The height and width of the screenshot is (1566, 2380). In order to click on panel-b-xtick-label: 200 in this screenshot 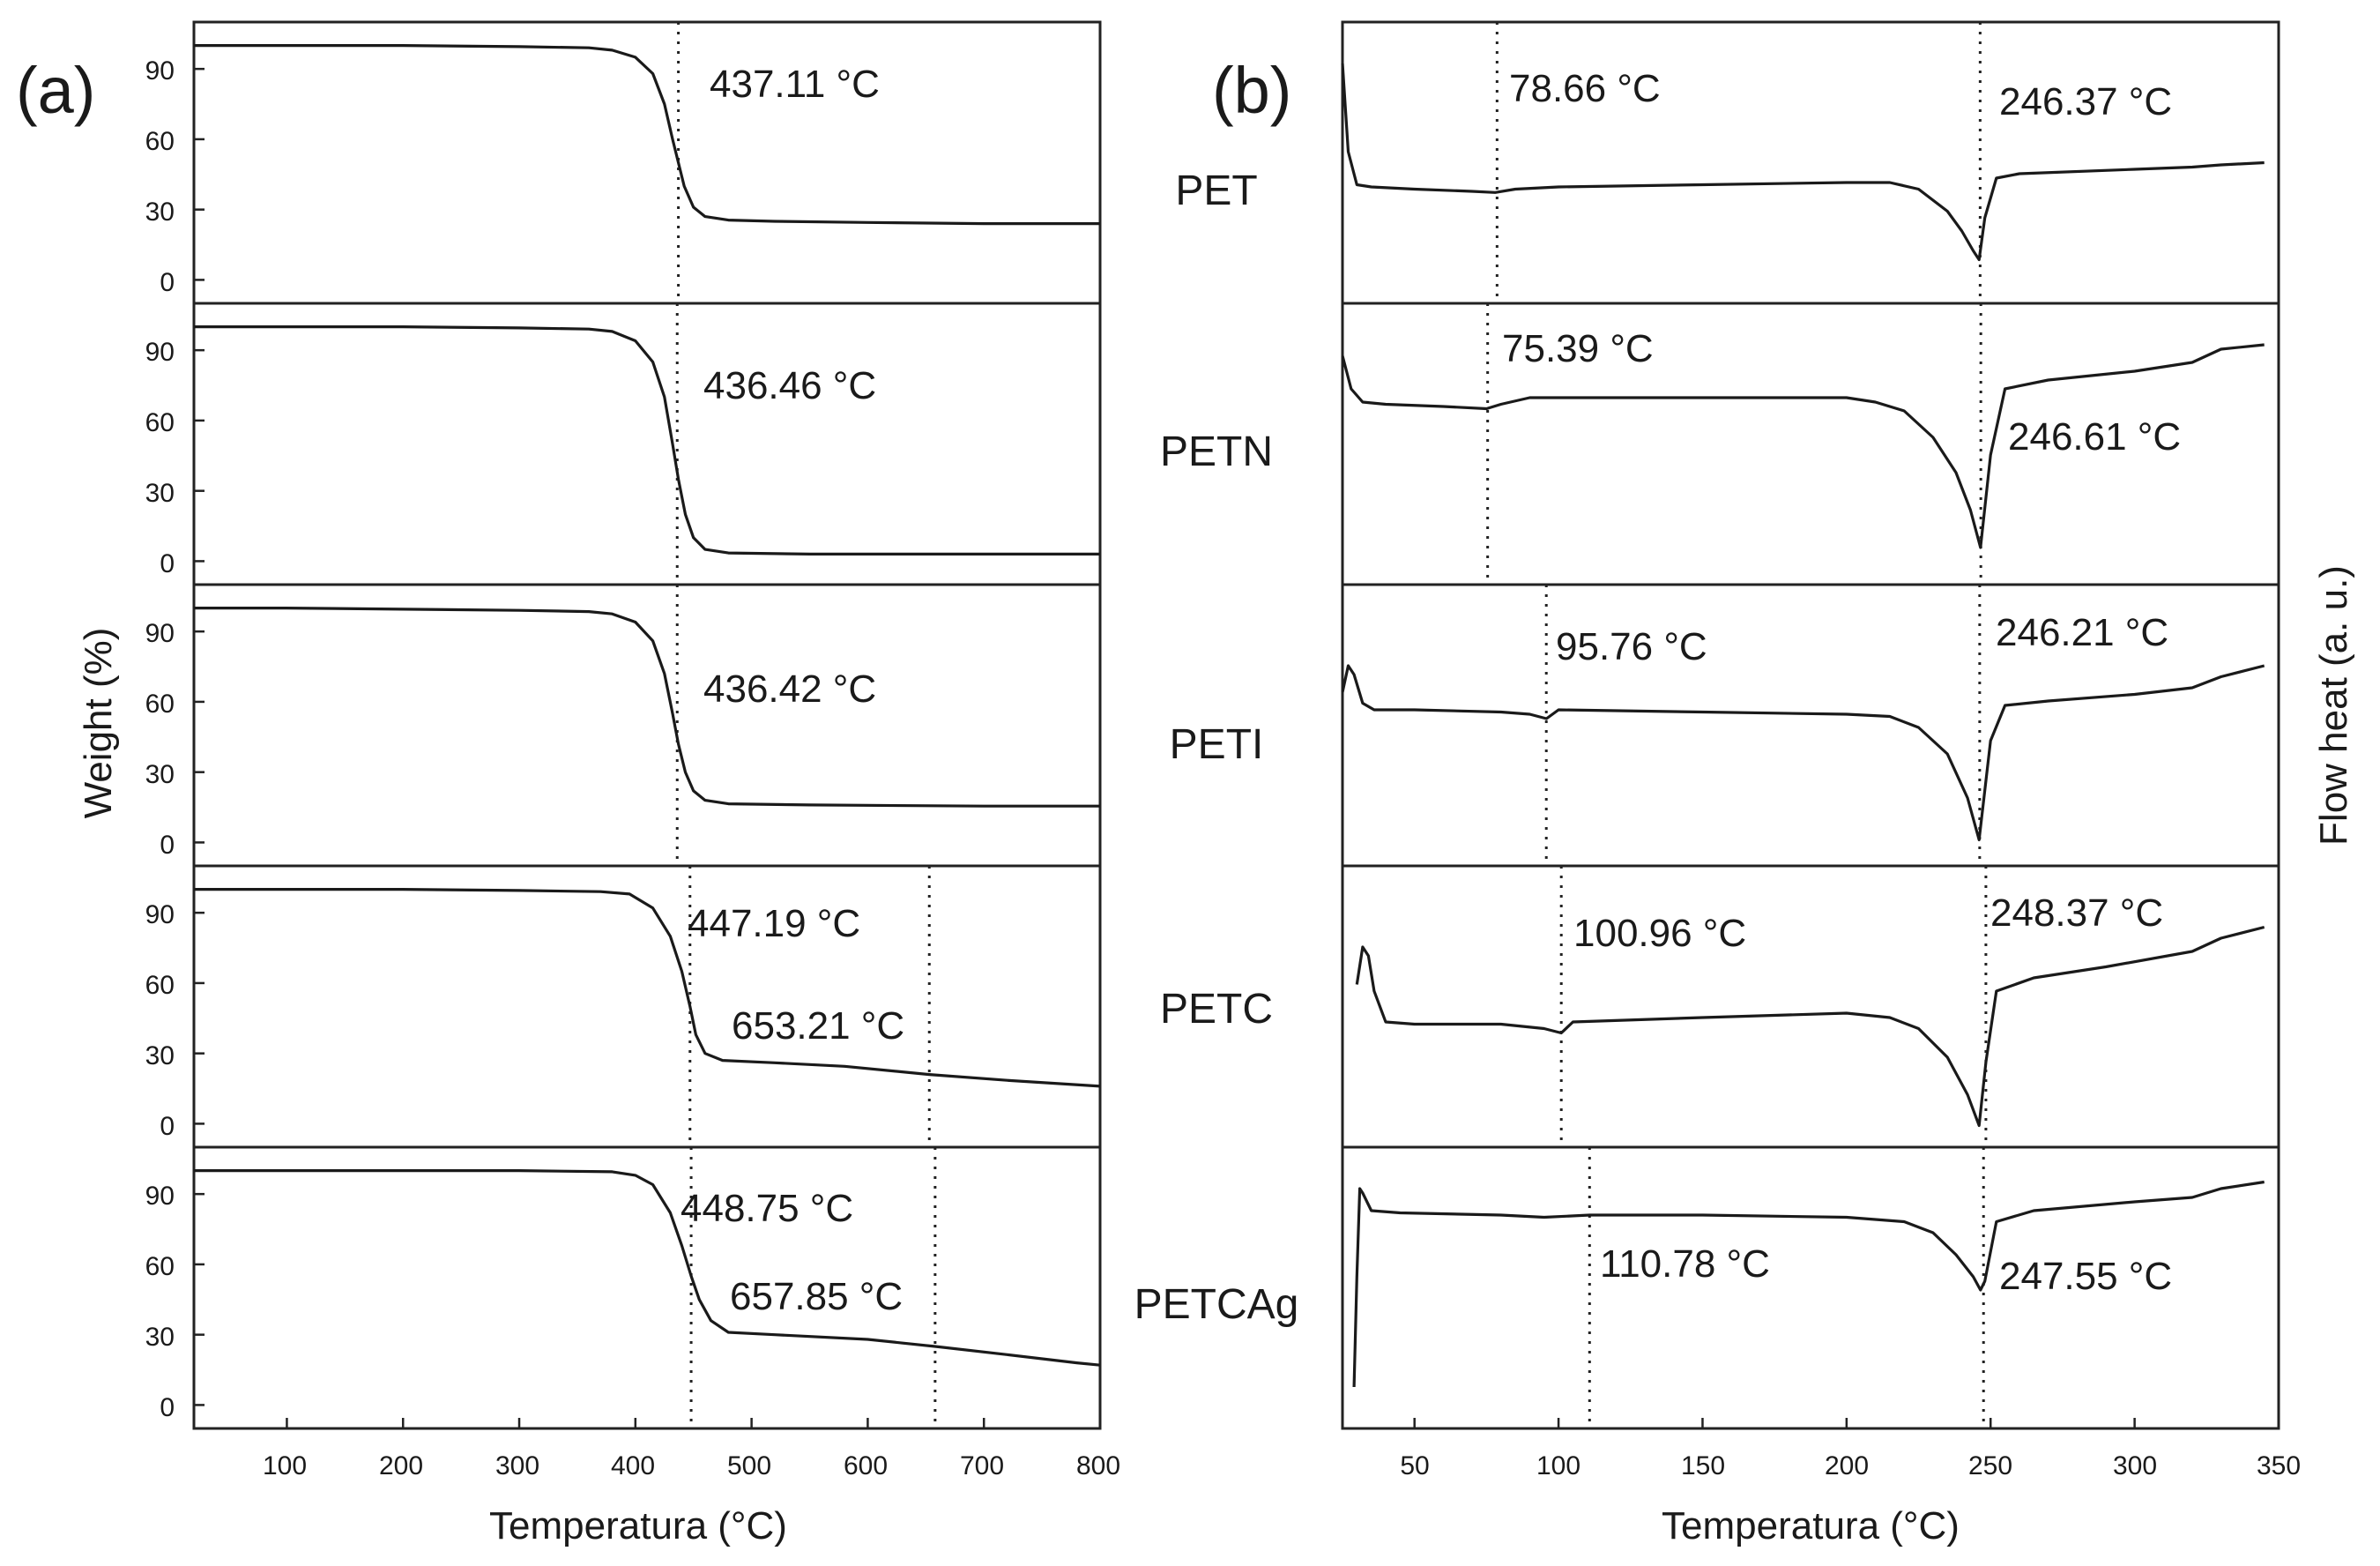, I will do `click(1847, 1466)`.